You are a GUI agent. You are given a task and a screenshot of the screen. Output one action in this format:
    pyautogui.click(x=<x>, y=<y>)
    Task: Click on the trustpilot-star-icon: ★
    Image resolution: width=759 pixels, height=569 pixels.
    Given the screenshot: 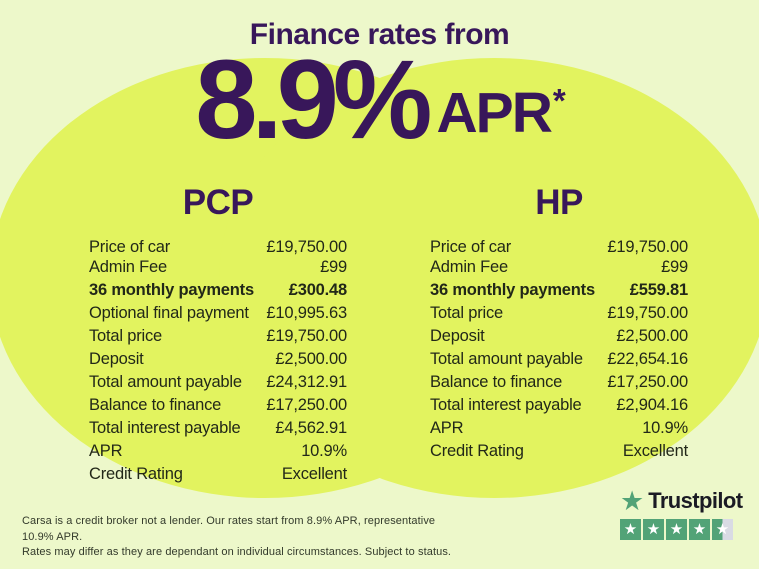 What is the action you would take?
    pyautogui.click(x=632, y=501)
    